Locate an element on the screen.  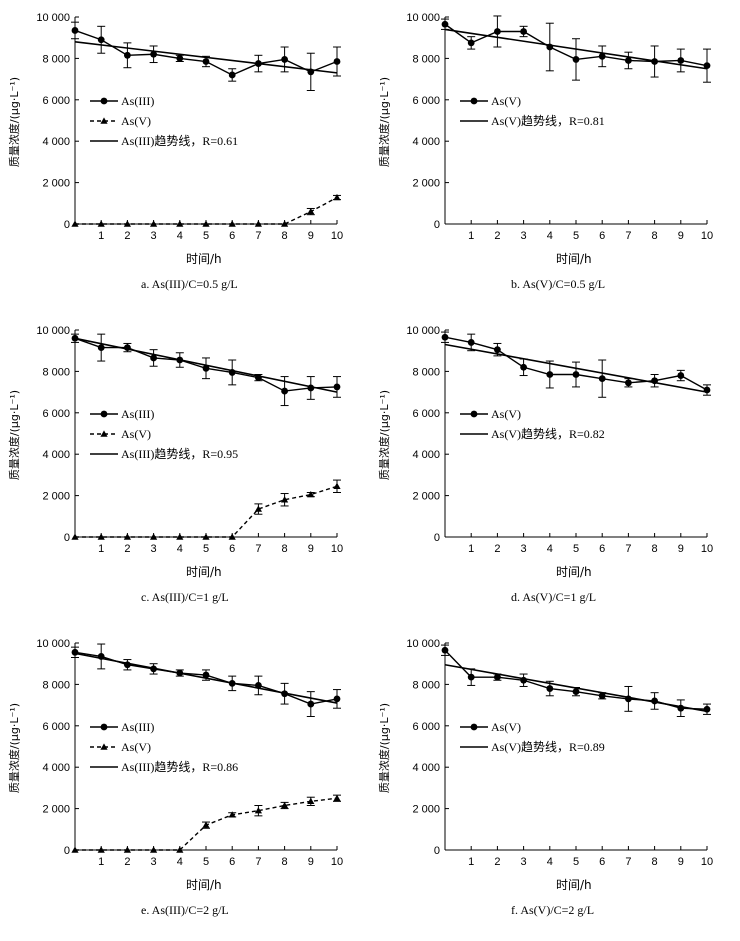
x-tick-label: 6 is located at coordinates (232, 862).